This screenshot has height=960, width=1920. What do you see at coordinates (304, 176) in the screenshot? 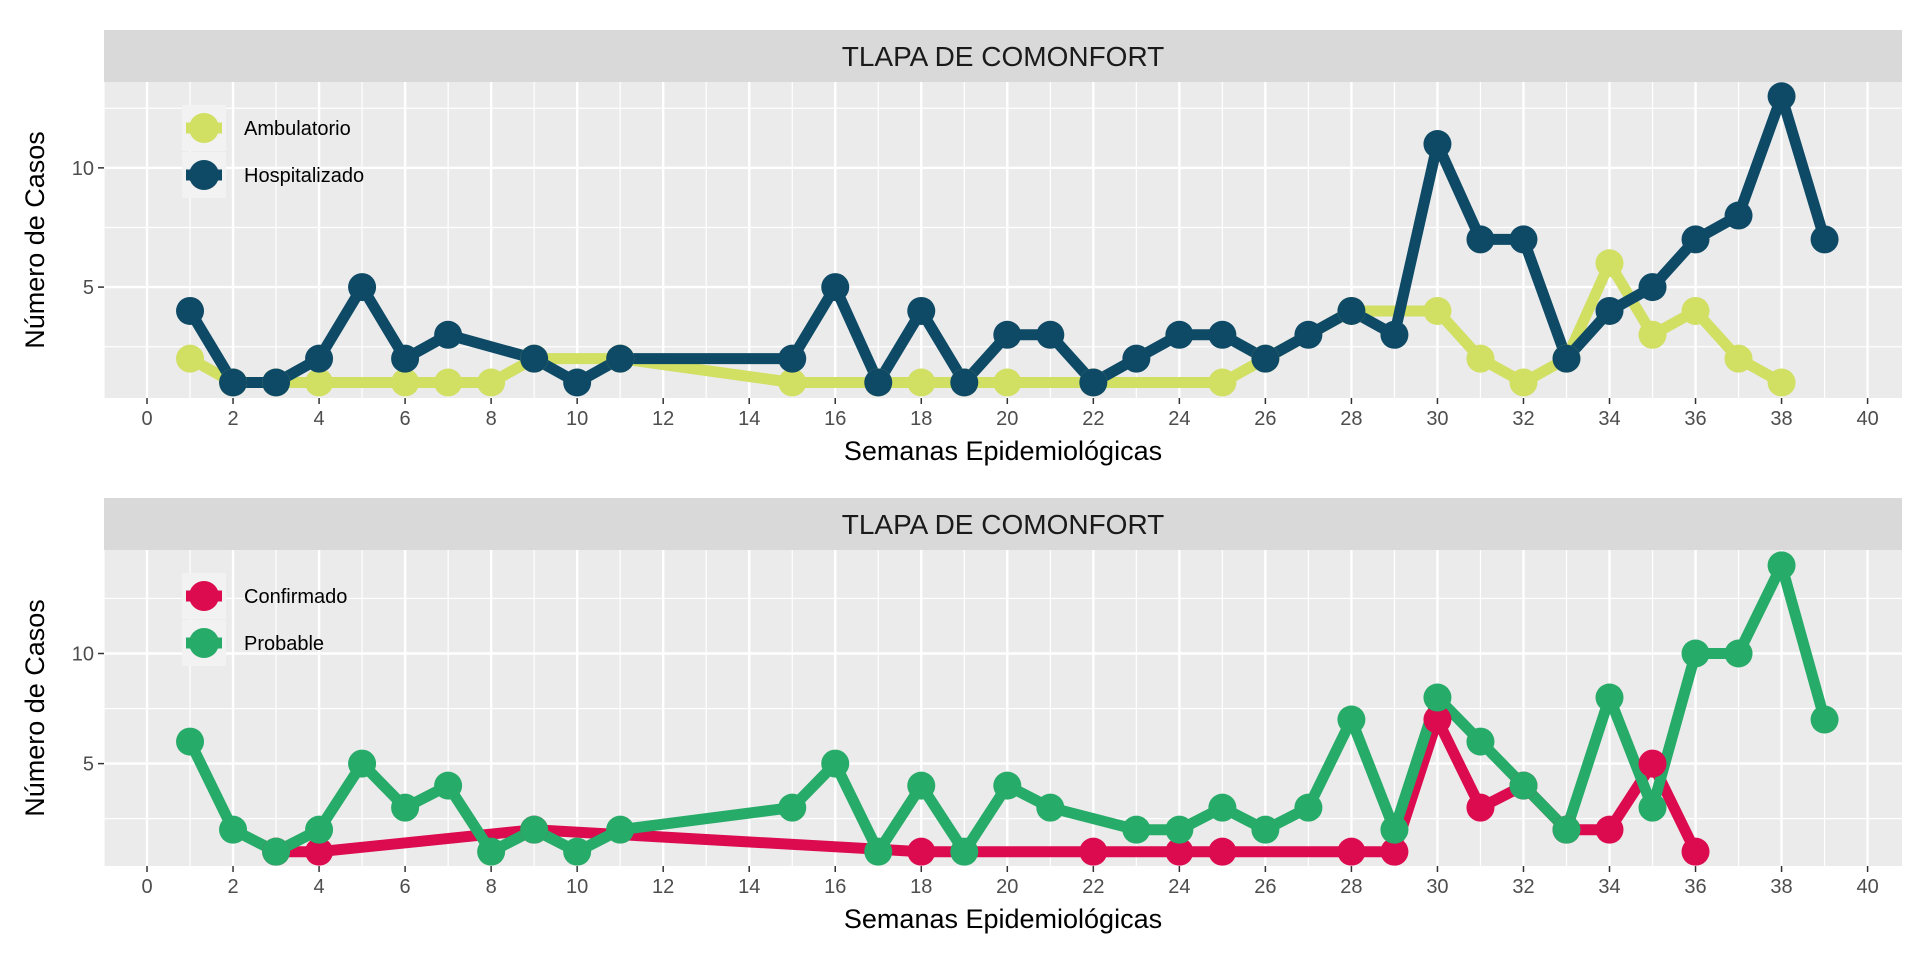
I see `legend-label: Hospitalizado` at bounding box center [304, 176].